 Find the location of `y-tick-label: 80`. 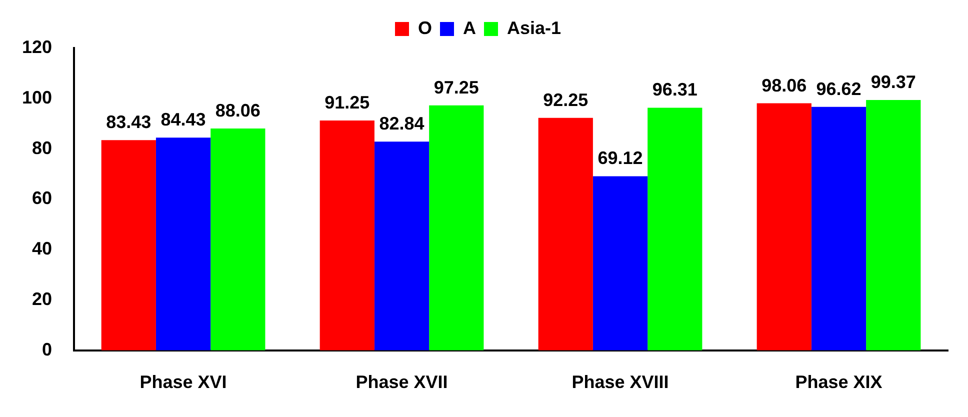

y-tick-label: 80 is located at coordinates (42, 148).